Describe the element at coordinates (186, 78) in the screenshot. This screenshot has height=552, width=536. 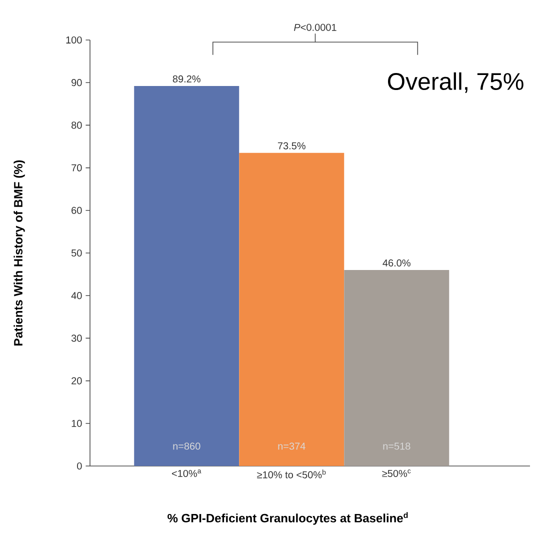
I see `data-label: 89.2%` at that location.